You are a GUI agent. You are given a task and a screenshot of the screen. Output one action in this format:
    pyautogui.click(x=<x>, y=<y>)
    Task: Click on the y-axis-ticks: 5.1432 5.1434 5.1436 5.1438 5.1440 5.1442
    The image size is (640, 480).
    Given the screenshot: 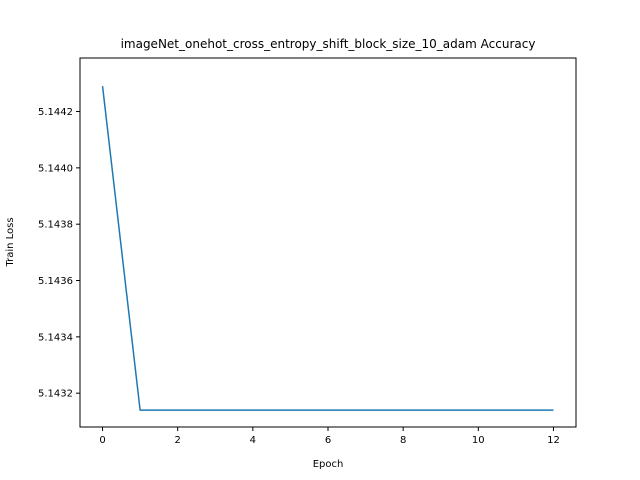 What is the action you would take?
    pyautogui.click(x=59, y=253)
    